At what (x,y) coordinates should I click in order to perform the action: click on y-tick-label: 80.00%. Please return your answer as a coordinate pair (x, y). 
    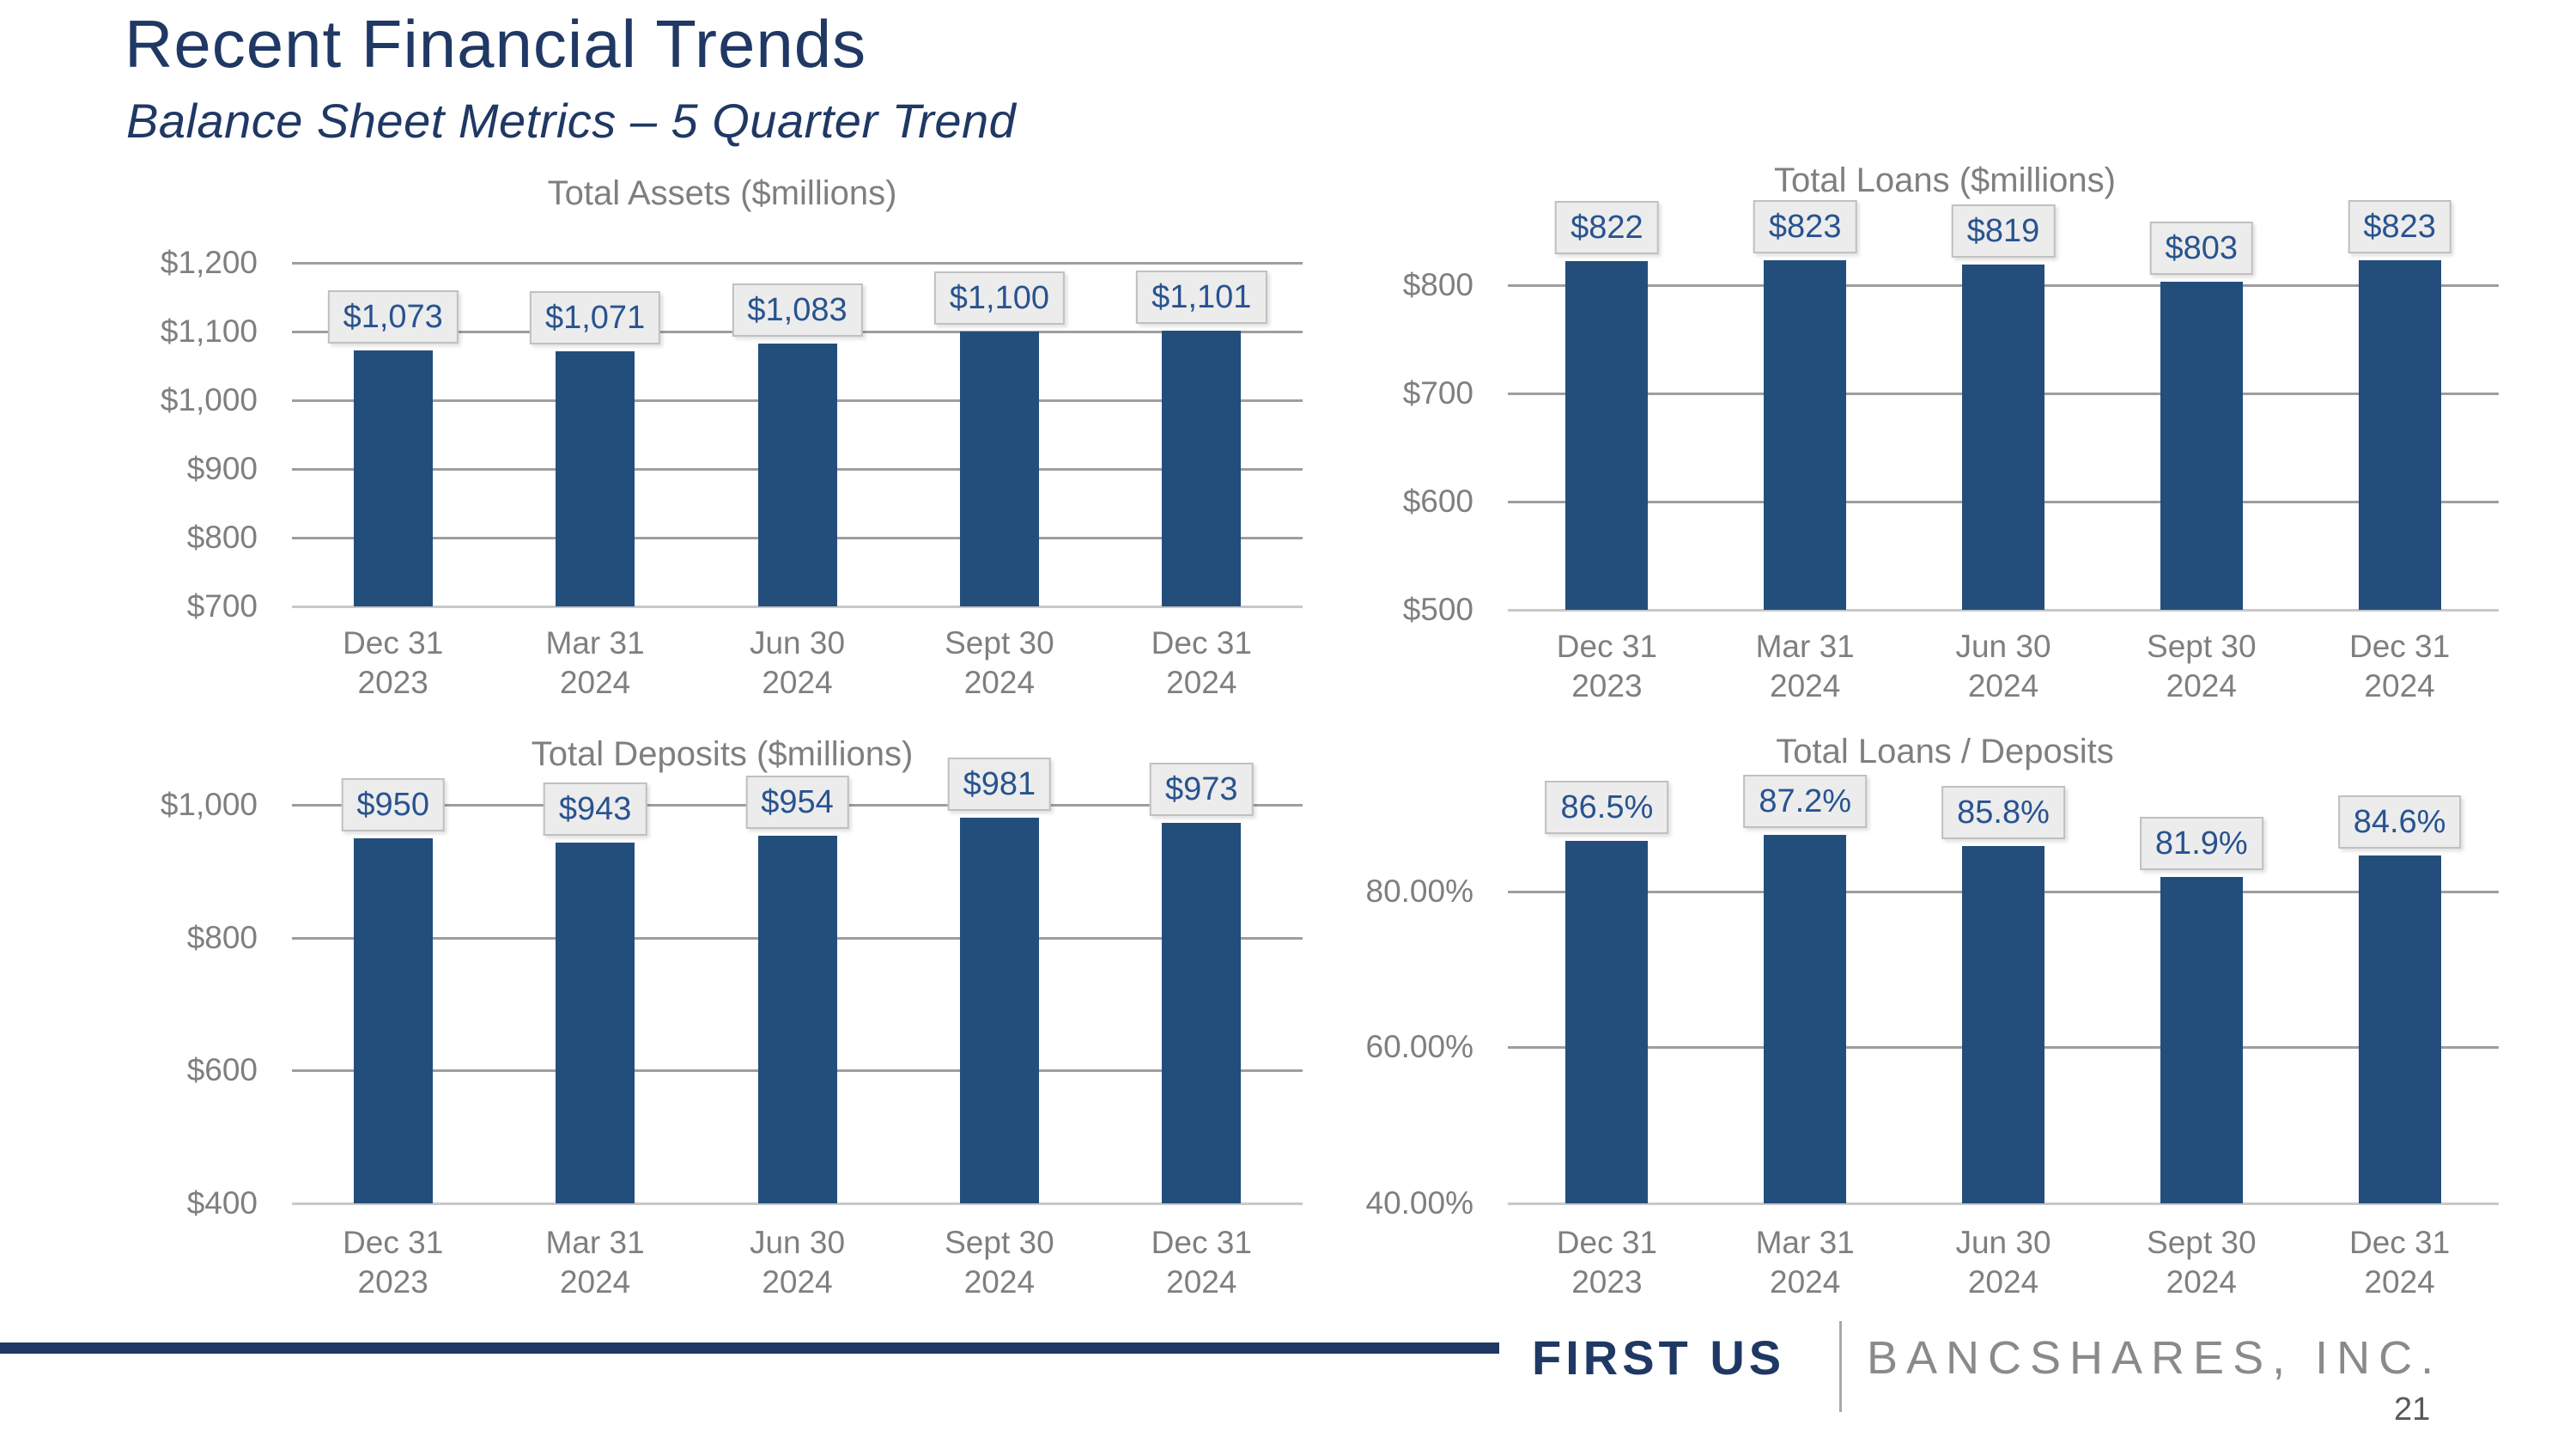
    Looking at the image, I should click on (1419, 891).